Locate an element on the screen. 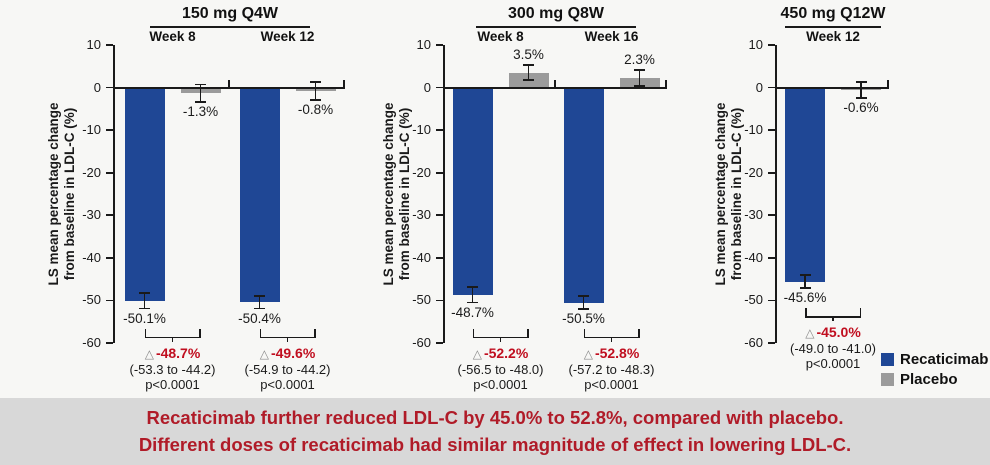  diff-value: -49.6% is located at coordinates (293, 352).